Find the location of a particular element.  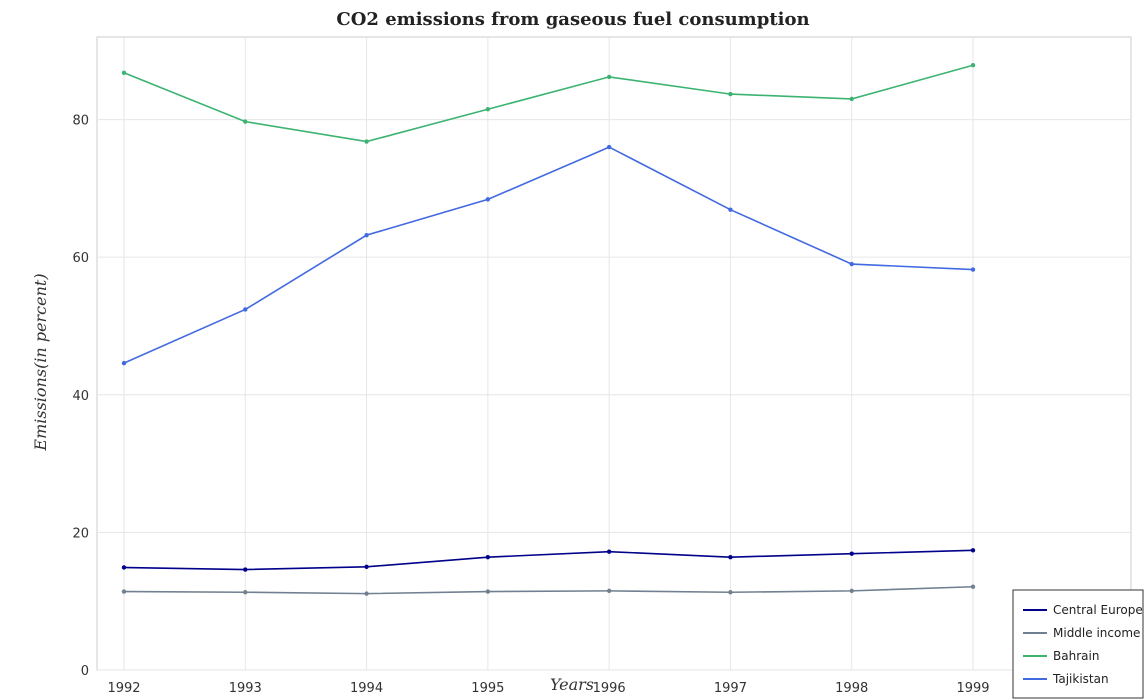

legend-label: Middle income is located at coordinates (1096, 633).